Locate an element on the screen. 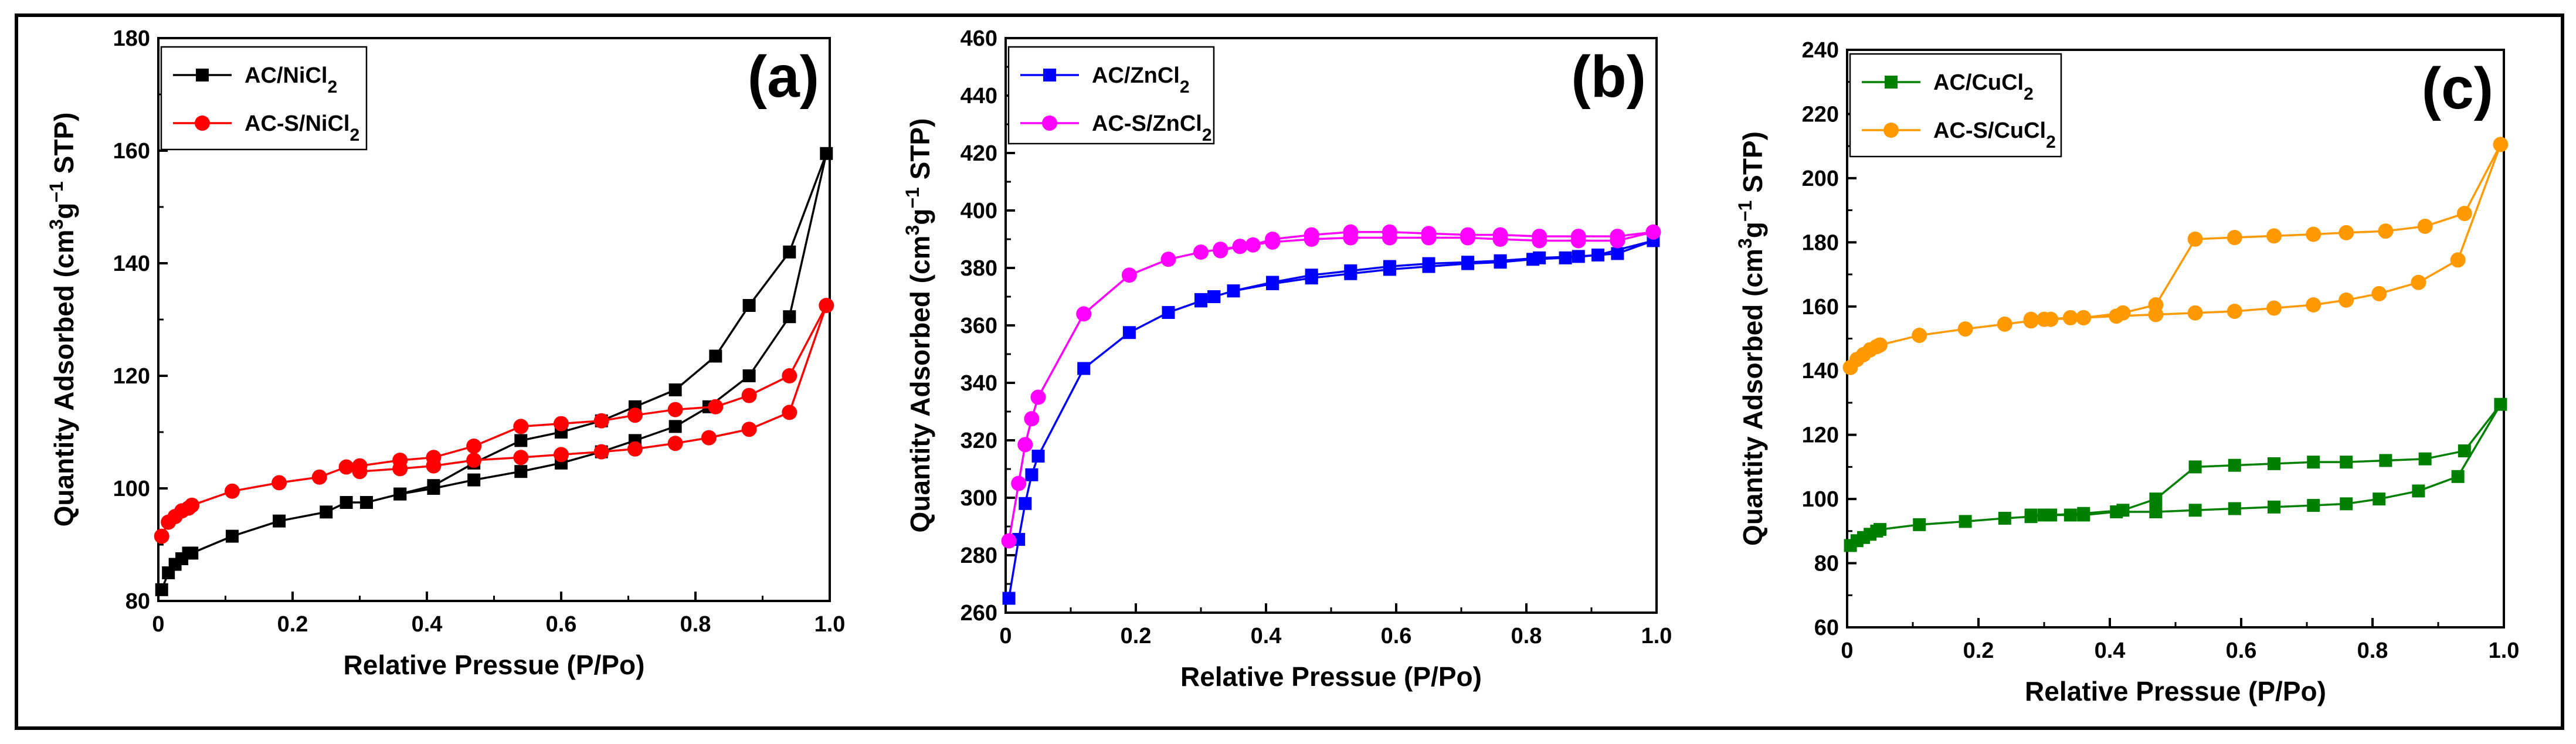 The height and width of the screenshot is (744, 2576). y-tick-label: 240 is located at coordinates (1820, 50).